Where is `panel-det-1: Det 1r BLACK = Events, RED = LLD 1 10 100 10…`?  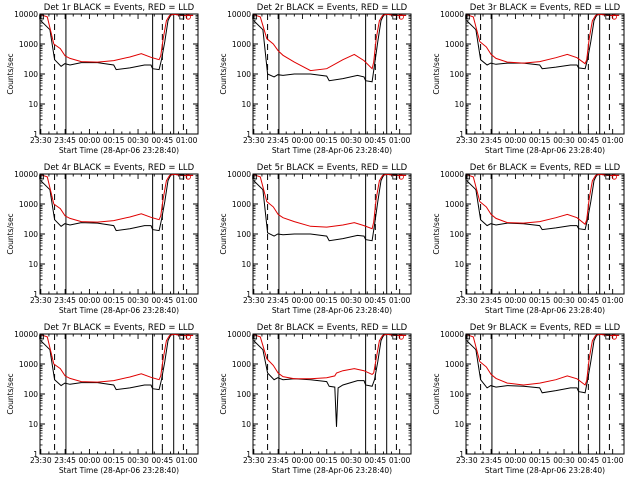
panel-det-1: Det 1r BLACK = Events, RED = LLD 1 10 100 10… is located at coordinates (102, 79).